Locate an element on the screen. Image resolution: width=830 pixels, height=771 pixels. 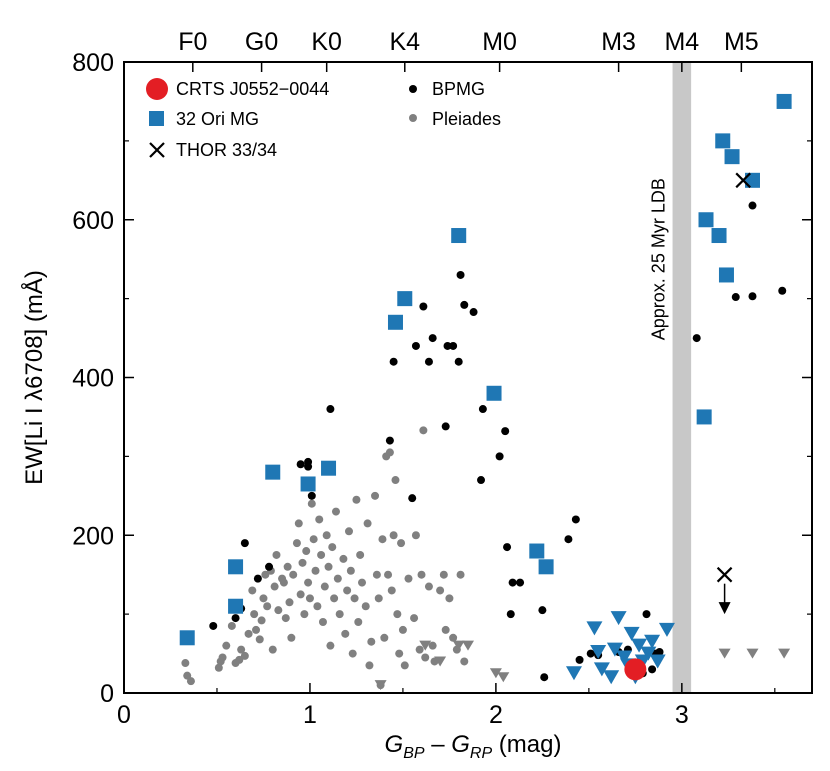
top-tick-label: M0 is located at coordinates (499, 42).